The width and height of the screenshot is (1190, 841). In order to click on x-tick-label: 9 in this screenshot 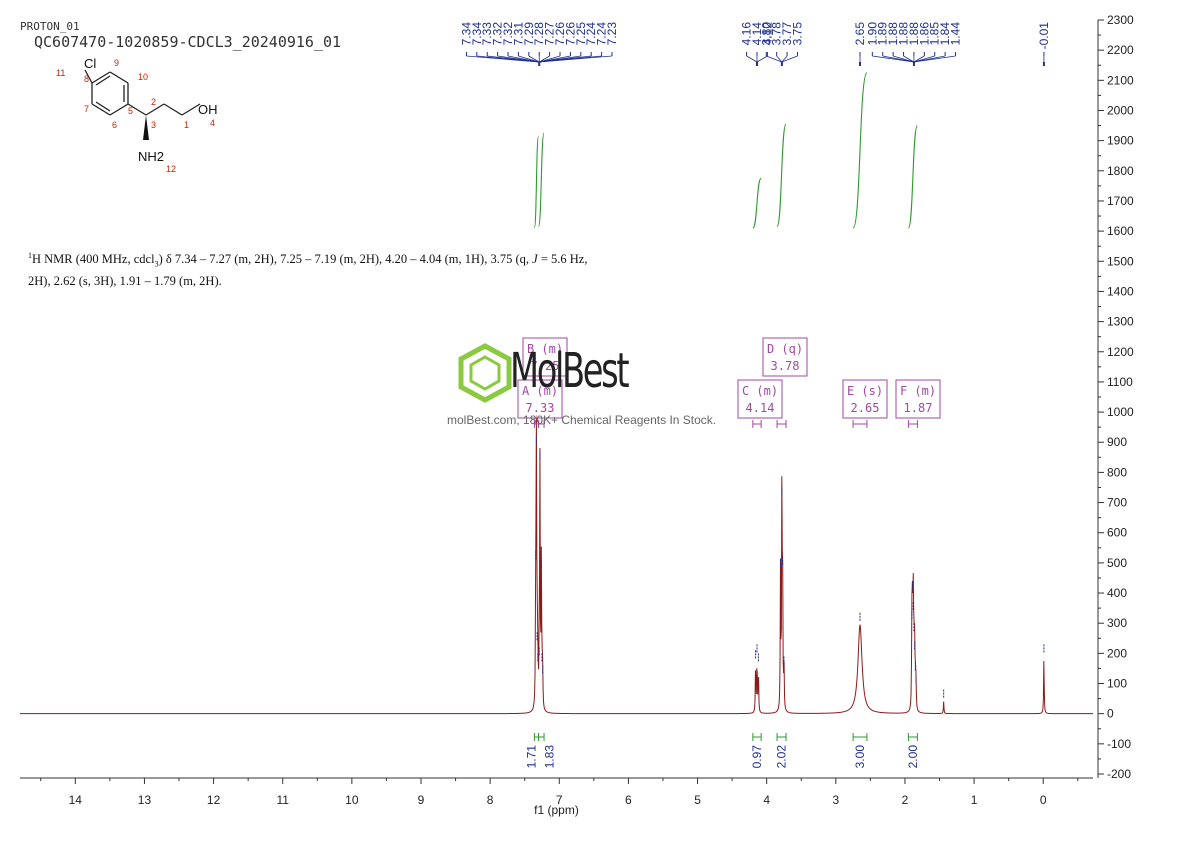, I will do `click(421, 800)`.